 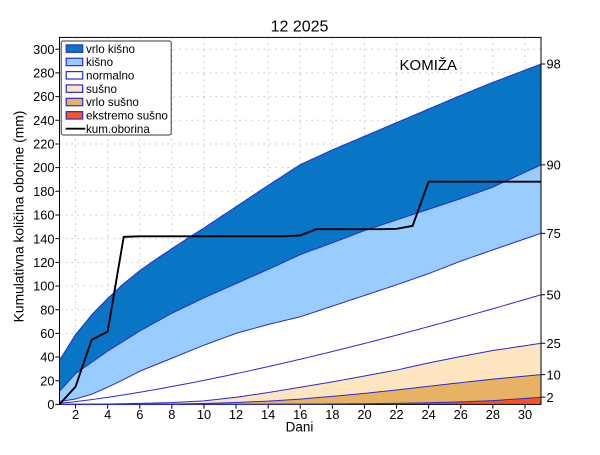 What do you see at coordinates (101, 89) in the screenshot?
I see `svg-text: sušno` at bounding box center [101, 89].